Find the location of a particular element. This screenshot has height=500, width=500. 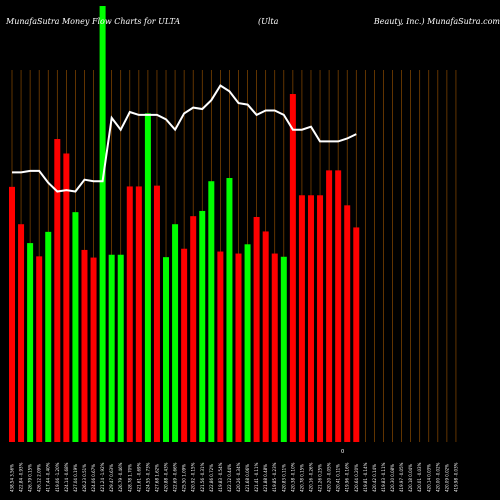

x-tick-label: 419.81 -0.14% is located at coordinates (365, 477).